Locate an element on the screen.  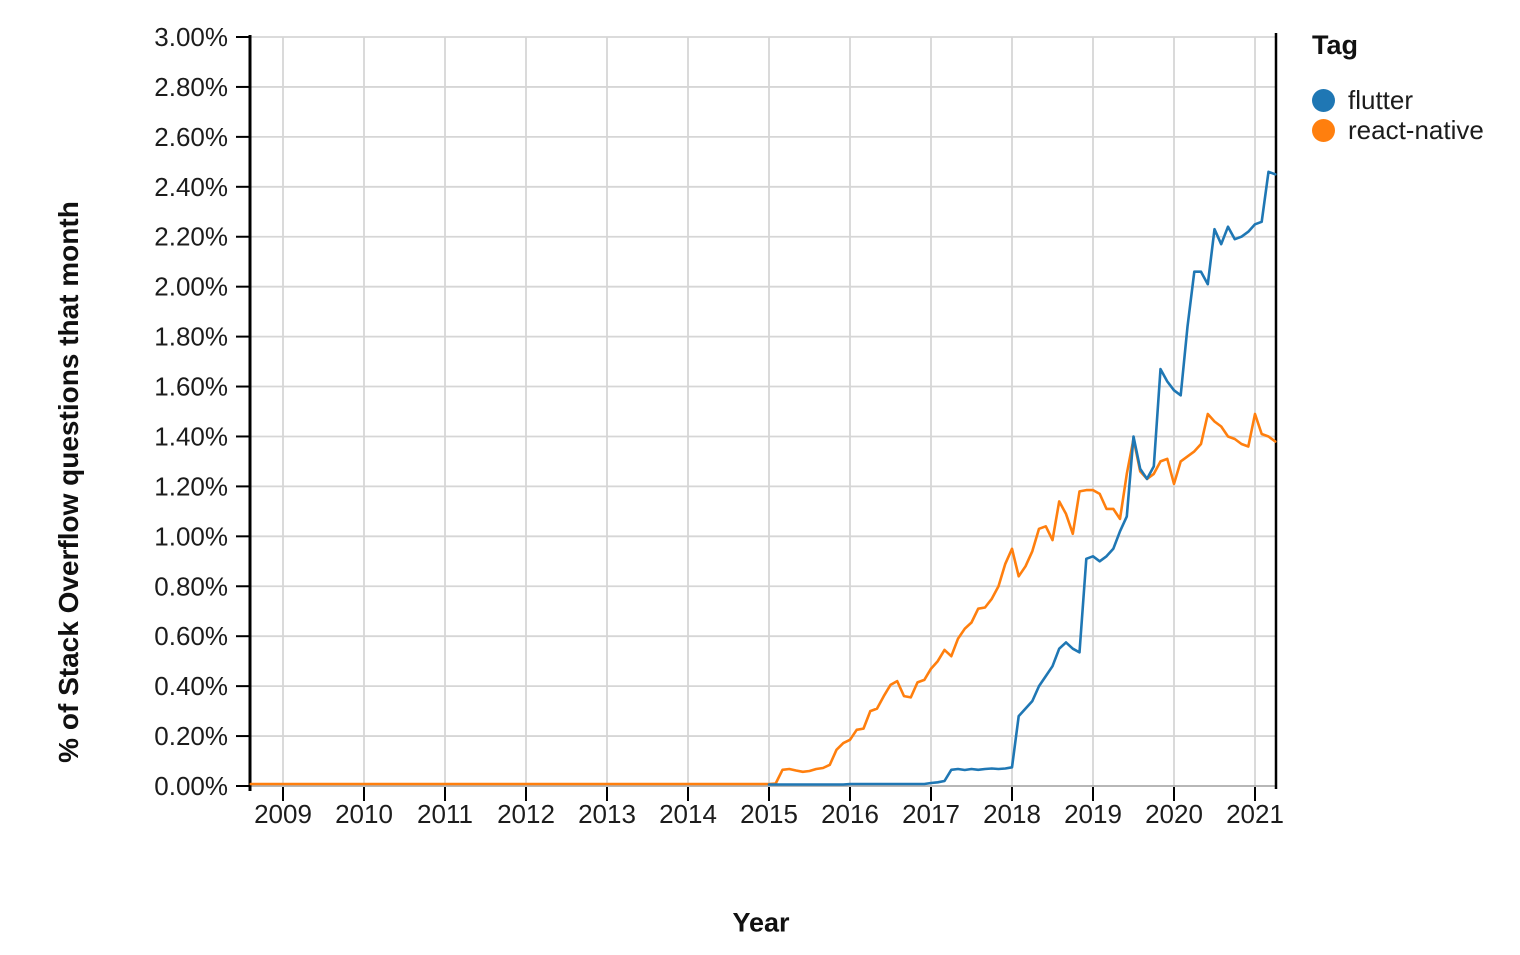
legend-swatch-react-native-icon is located at coordinates (1323, 130).